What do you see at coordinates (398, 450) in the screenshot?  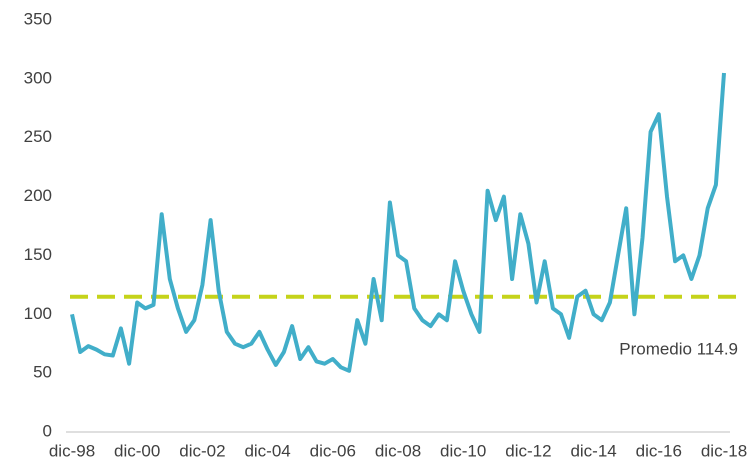 I see `x-tick-label: dic-08` at bounding box center [398, 450].